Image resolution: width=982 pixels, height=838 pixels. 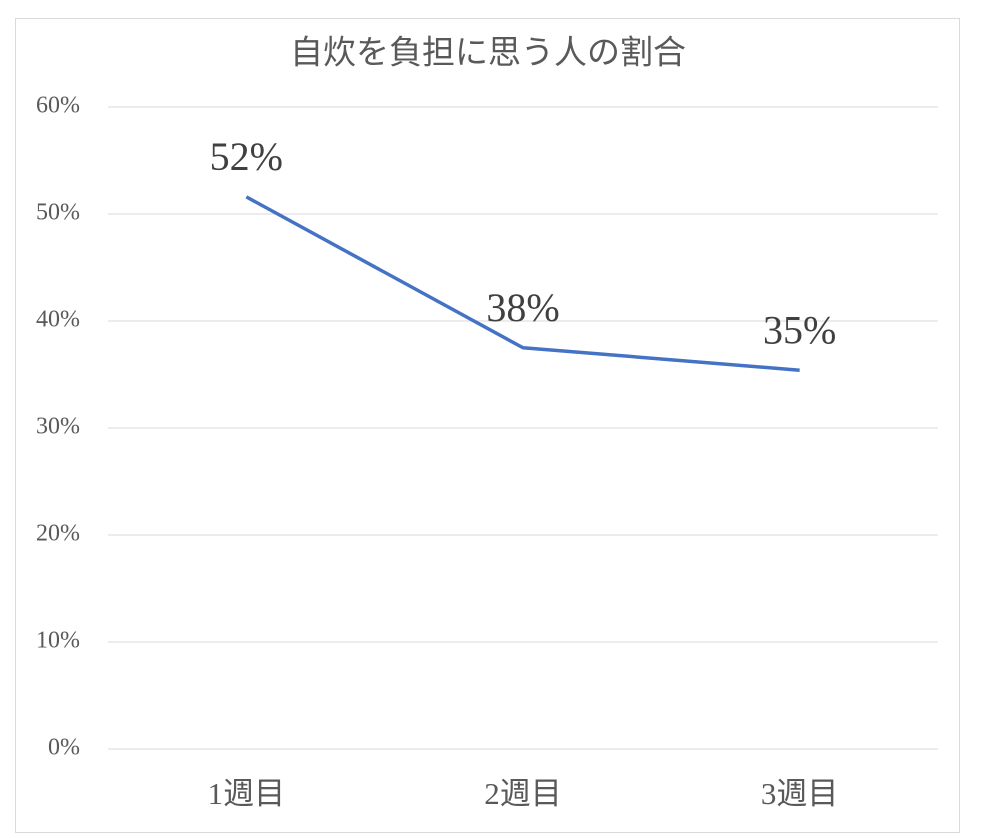 I want to click on y-tick-label: 20%, so click(x=58, y=534).